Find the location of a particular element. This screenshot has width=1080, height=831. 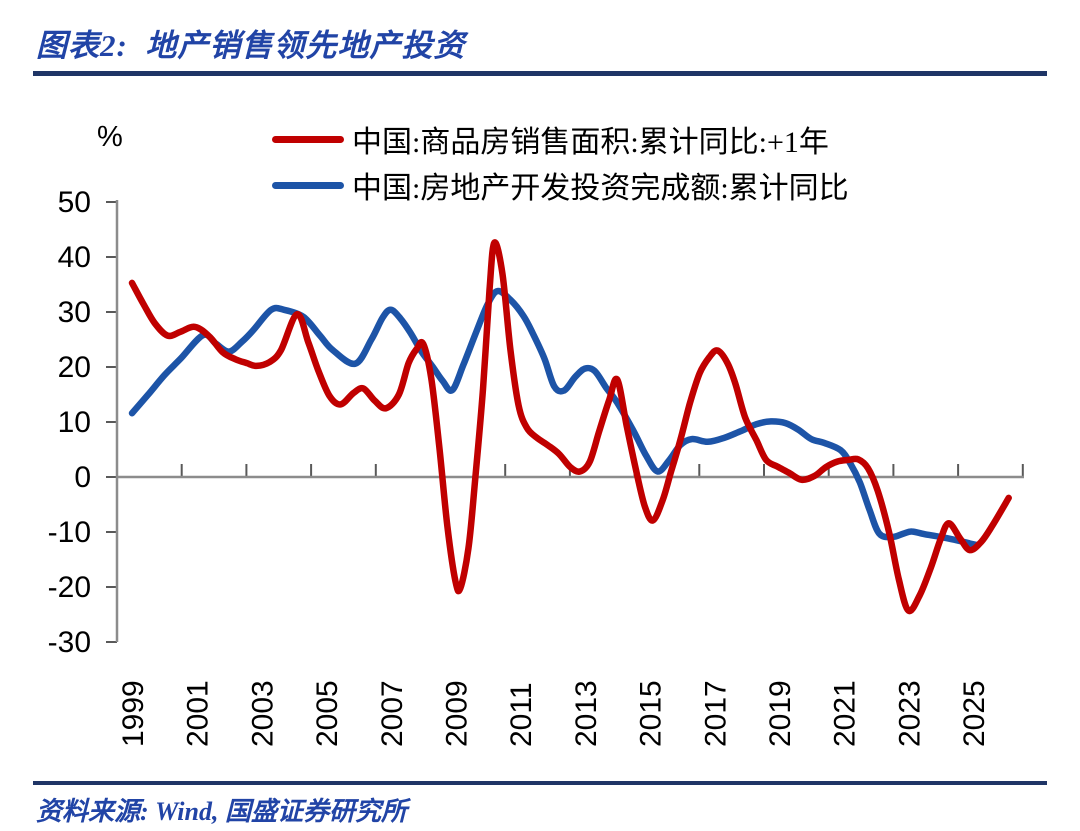

y-tick-label: -10 is located at coordinates (69, 532).